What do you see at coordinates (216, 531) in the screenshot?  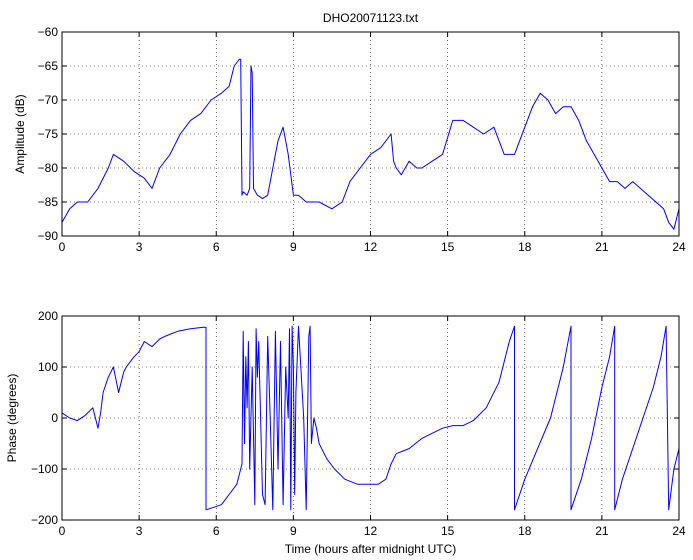 I see `phase-x-tick-label: 6` at bounding box center [216, 531].